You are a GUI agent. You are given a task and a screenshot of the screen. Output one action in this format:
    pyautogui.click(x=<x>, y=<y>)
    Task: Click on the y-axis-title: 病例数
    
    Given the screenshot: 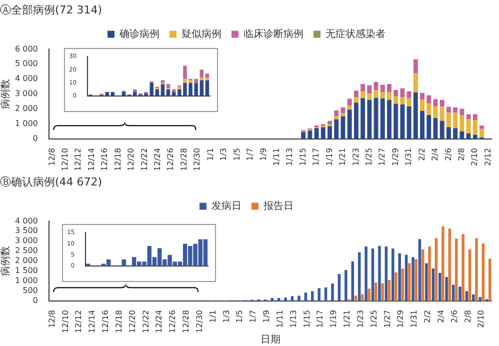 What is the action you would take?
    pyautogui.click(x=6, y=261)
    